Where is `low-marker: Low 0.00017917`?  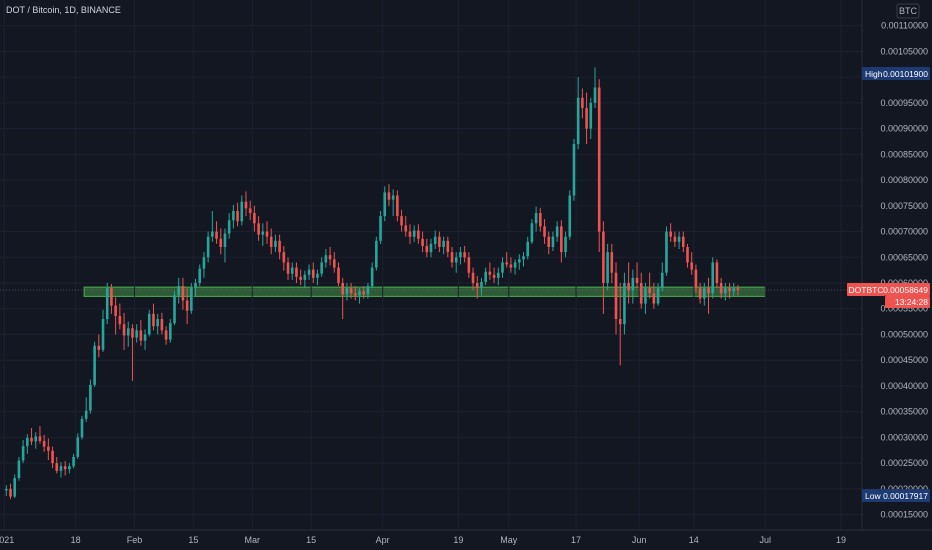
low-marker: Low 0.00017917 is located at coordinates (896, 495).